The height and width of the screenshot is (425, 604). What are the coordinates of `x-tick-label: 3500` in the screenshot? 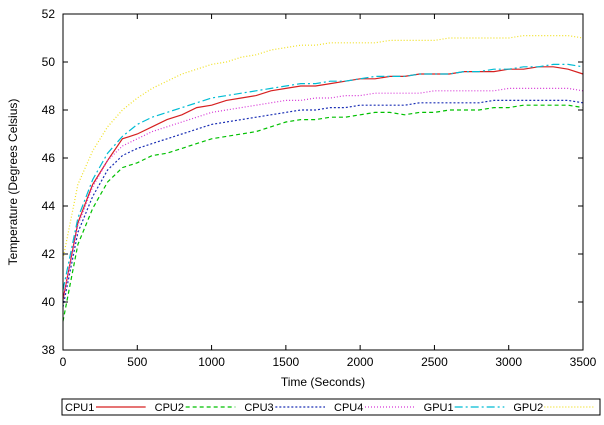 It's located at (583, 362).